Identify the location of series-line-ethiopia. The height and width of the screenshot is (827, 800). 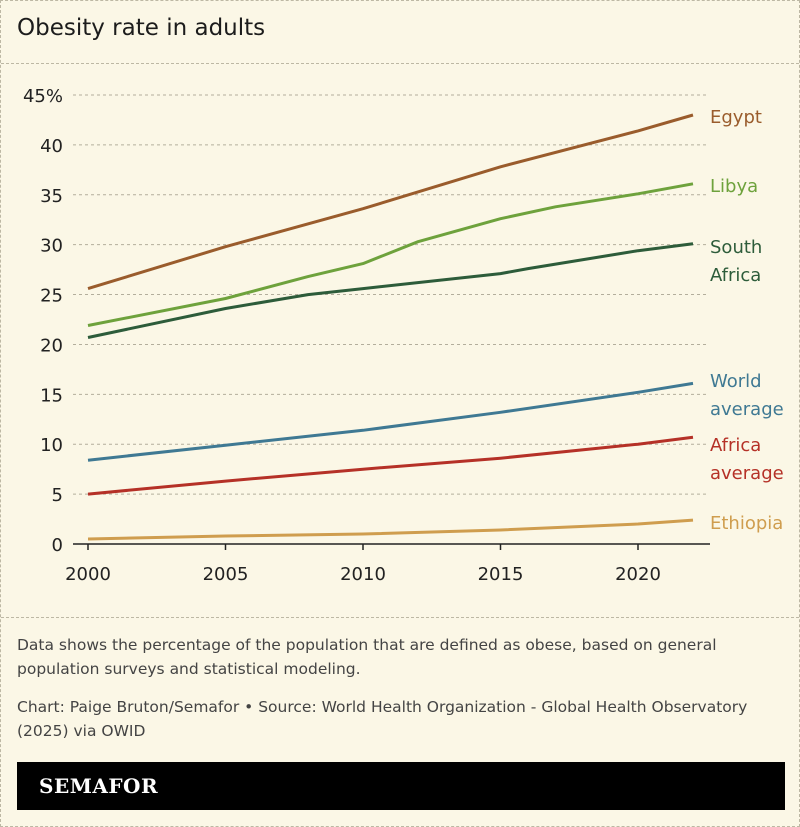
(390, 529).